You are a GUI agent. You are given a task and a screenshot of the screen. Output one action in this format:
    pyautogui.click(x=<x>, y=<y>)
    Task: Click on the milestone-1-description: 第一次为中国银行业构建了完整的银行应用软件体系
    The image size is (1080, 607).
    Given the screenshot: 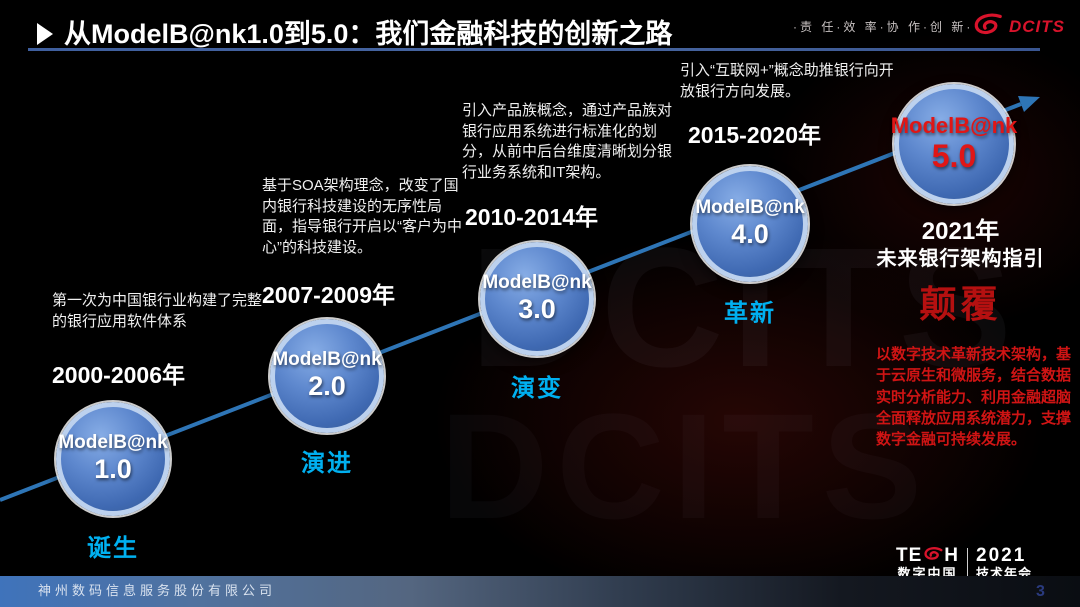 What is the action you would take?
    pyautogui.click(x=157, y=311)
    